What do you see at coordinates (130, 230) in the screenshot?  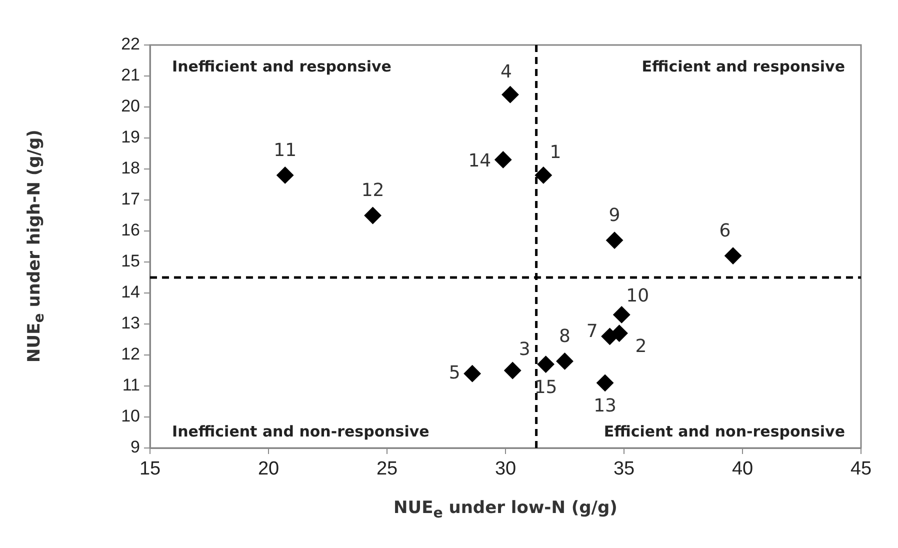 I see `y-tick-label: 16` at bounding box center [130, 230].